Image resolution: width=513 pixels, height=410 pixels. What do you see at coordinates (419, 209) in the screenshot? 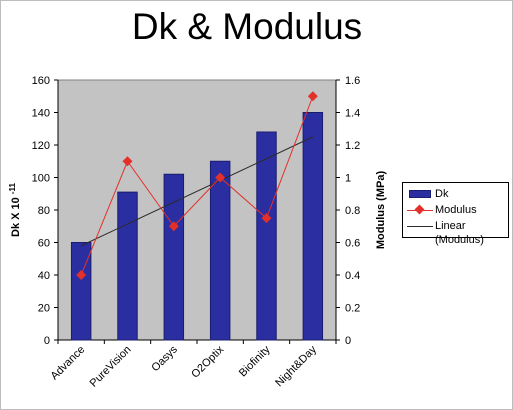
I see `legend-marker-modulus` at bounding box center [419, 209].